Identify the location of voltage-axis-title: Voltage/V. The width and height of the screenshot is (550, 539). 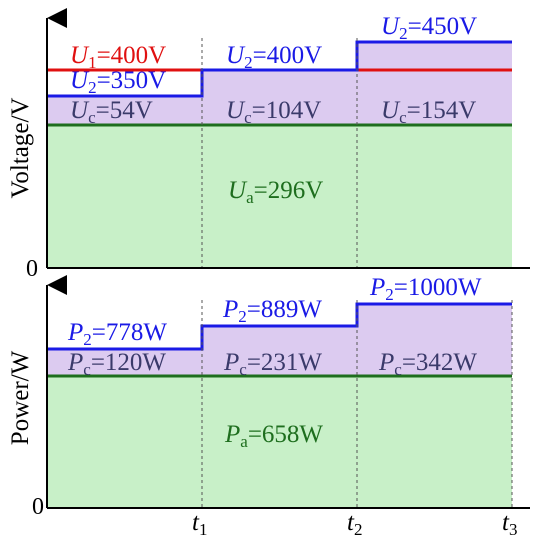
(20, 148).